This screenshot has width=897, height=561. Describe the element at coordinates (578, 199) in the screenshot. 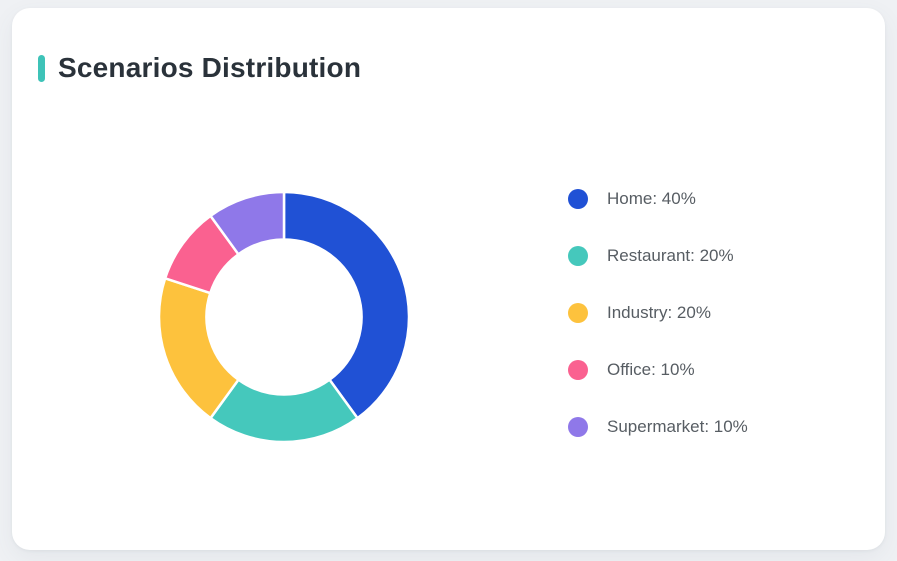

I see `legend-marker-home` at that location.